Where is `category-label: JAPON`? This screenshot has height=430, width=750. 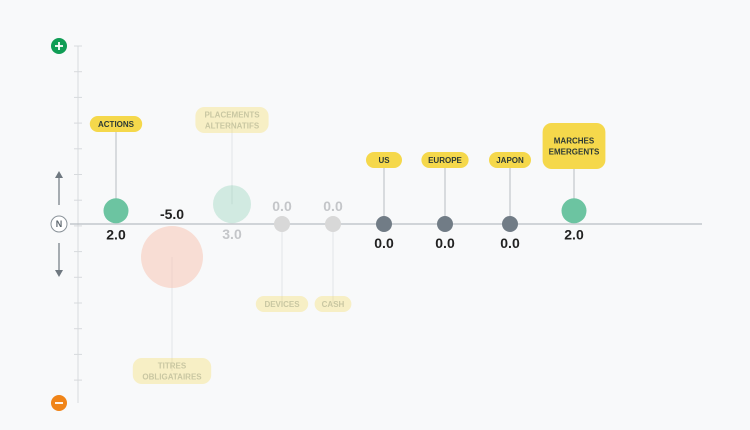
category-label: JAPON is located at coordinates (510, 160).